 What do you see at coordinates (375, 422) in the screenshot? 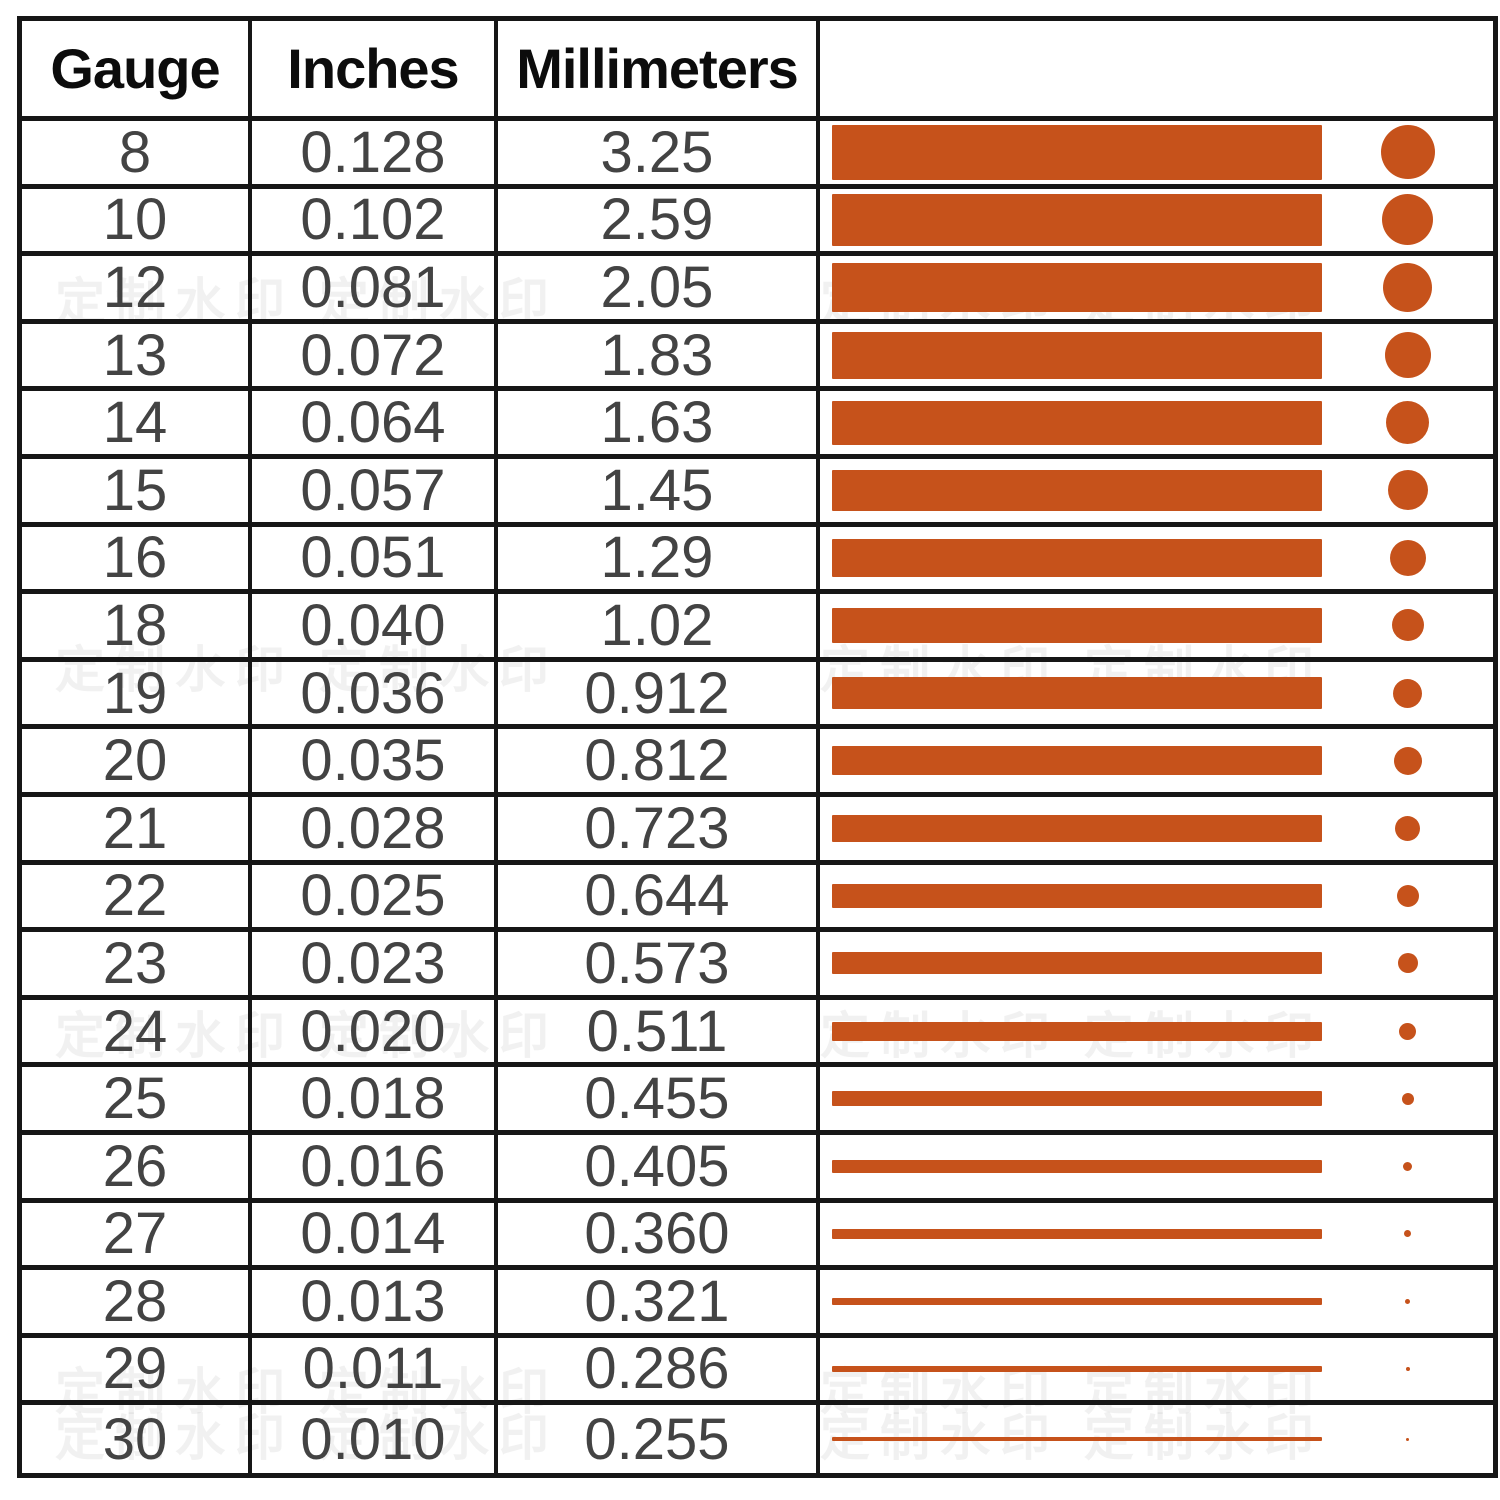
I see `inches-cell: 0.064` at bounding box center [375, 422].